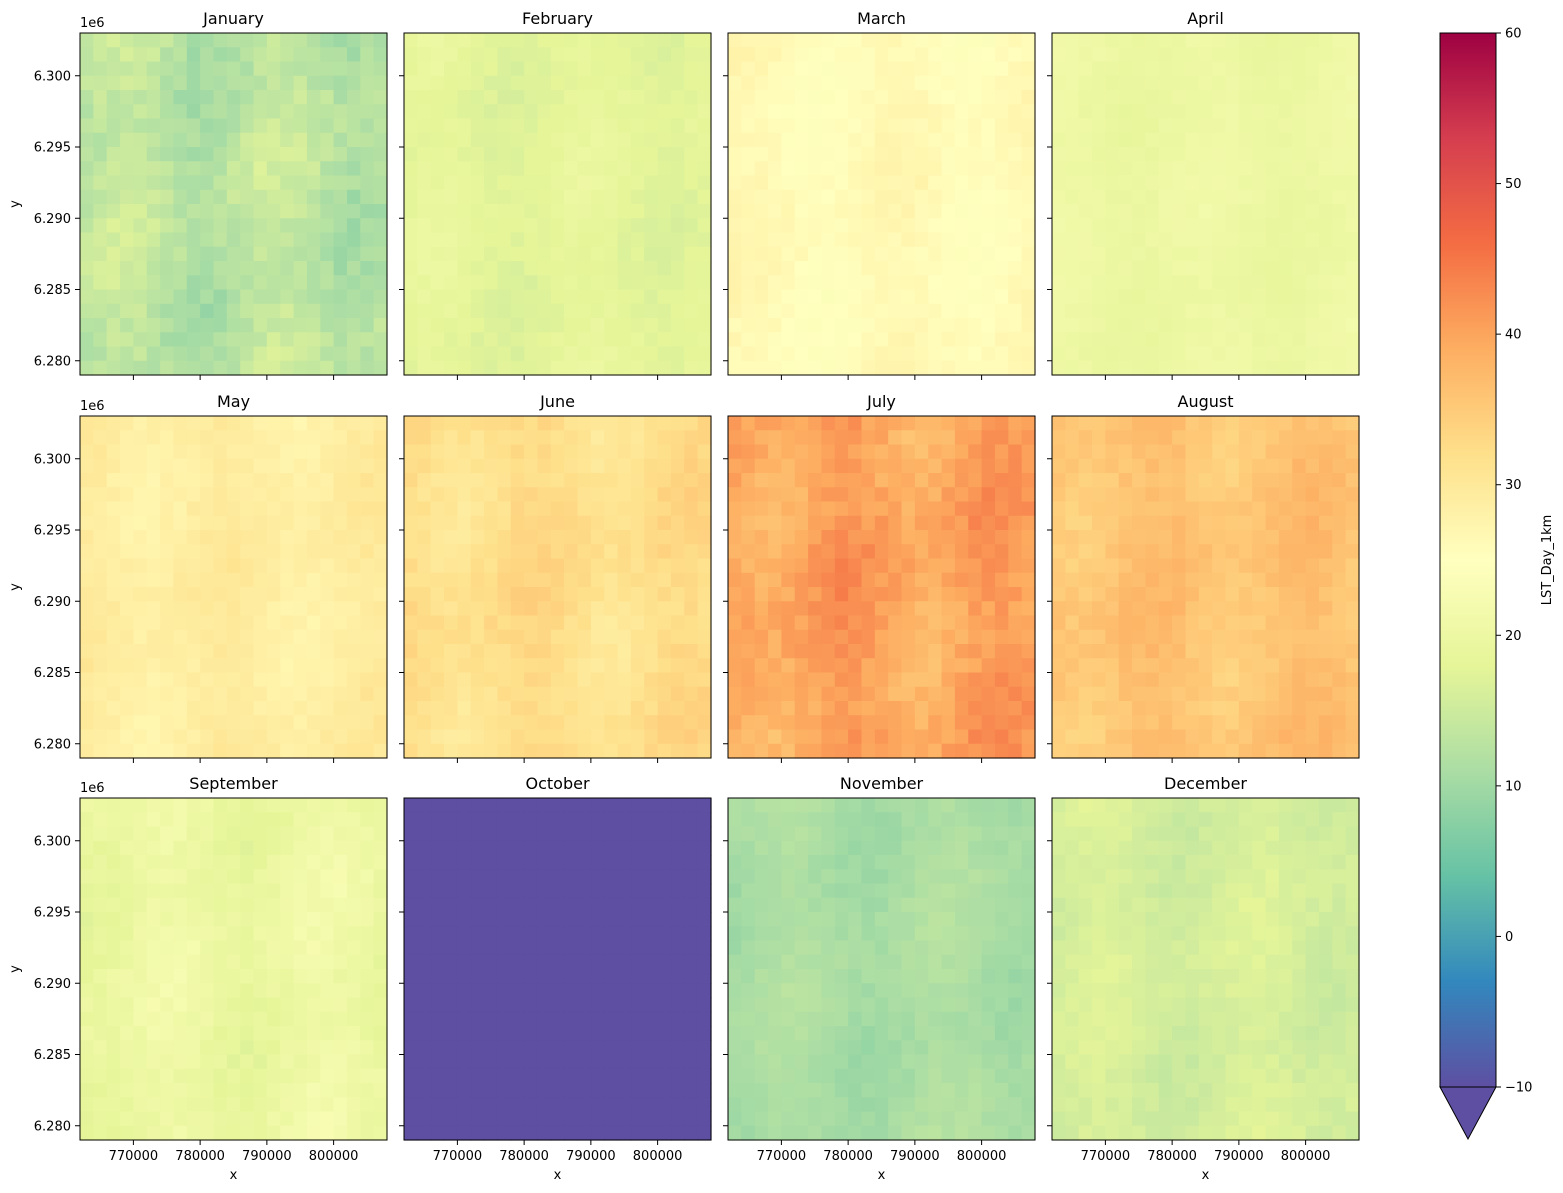 This screenshot has height=1193, width=1563. I want to click on heatmap-cells, so click(1206, 204).